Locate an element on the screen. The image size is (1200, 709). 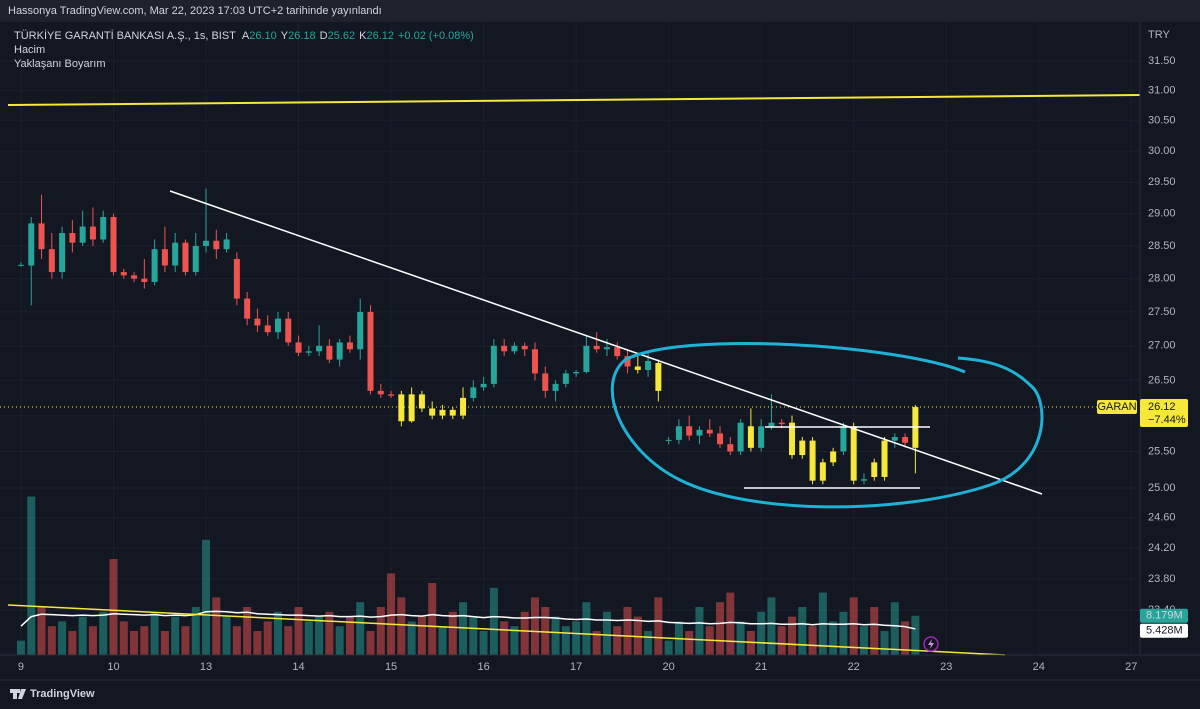
symbol: TÜRKİYE GARANTİ BANKASI A.Ş., 1s, BIST is located at coordinates (125, 35).